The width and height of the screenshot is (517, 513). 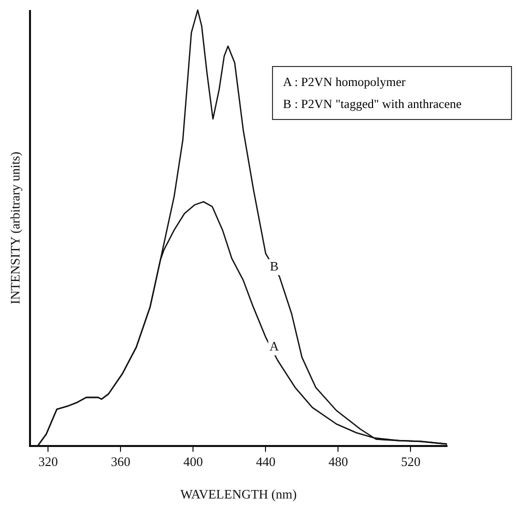 I want to click on annotation: B, so click(x=274, y=266).